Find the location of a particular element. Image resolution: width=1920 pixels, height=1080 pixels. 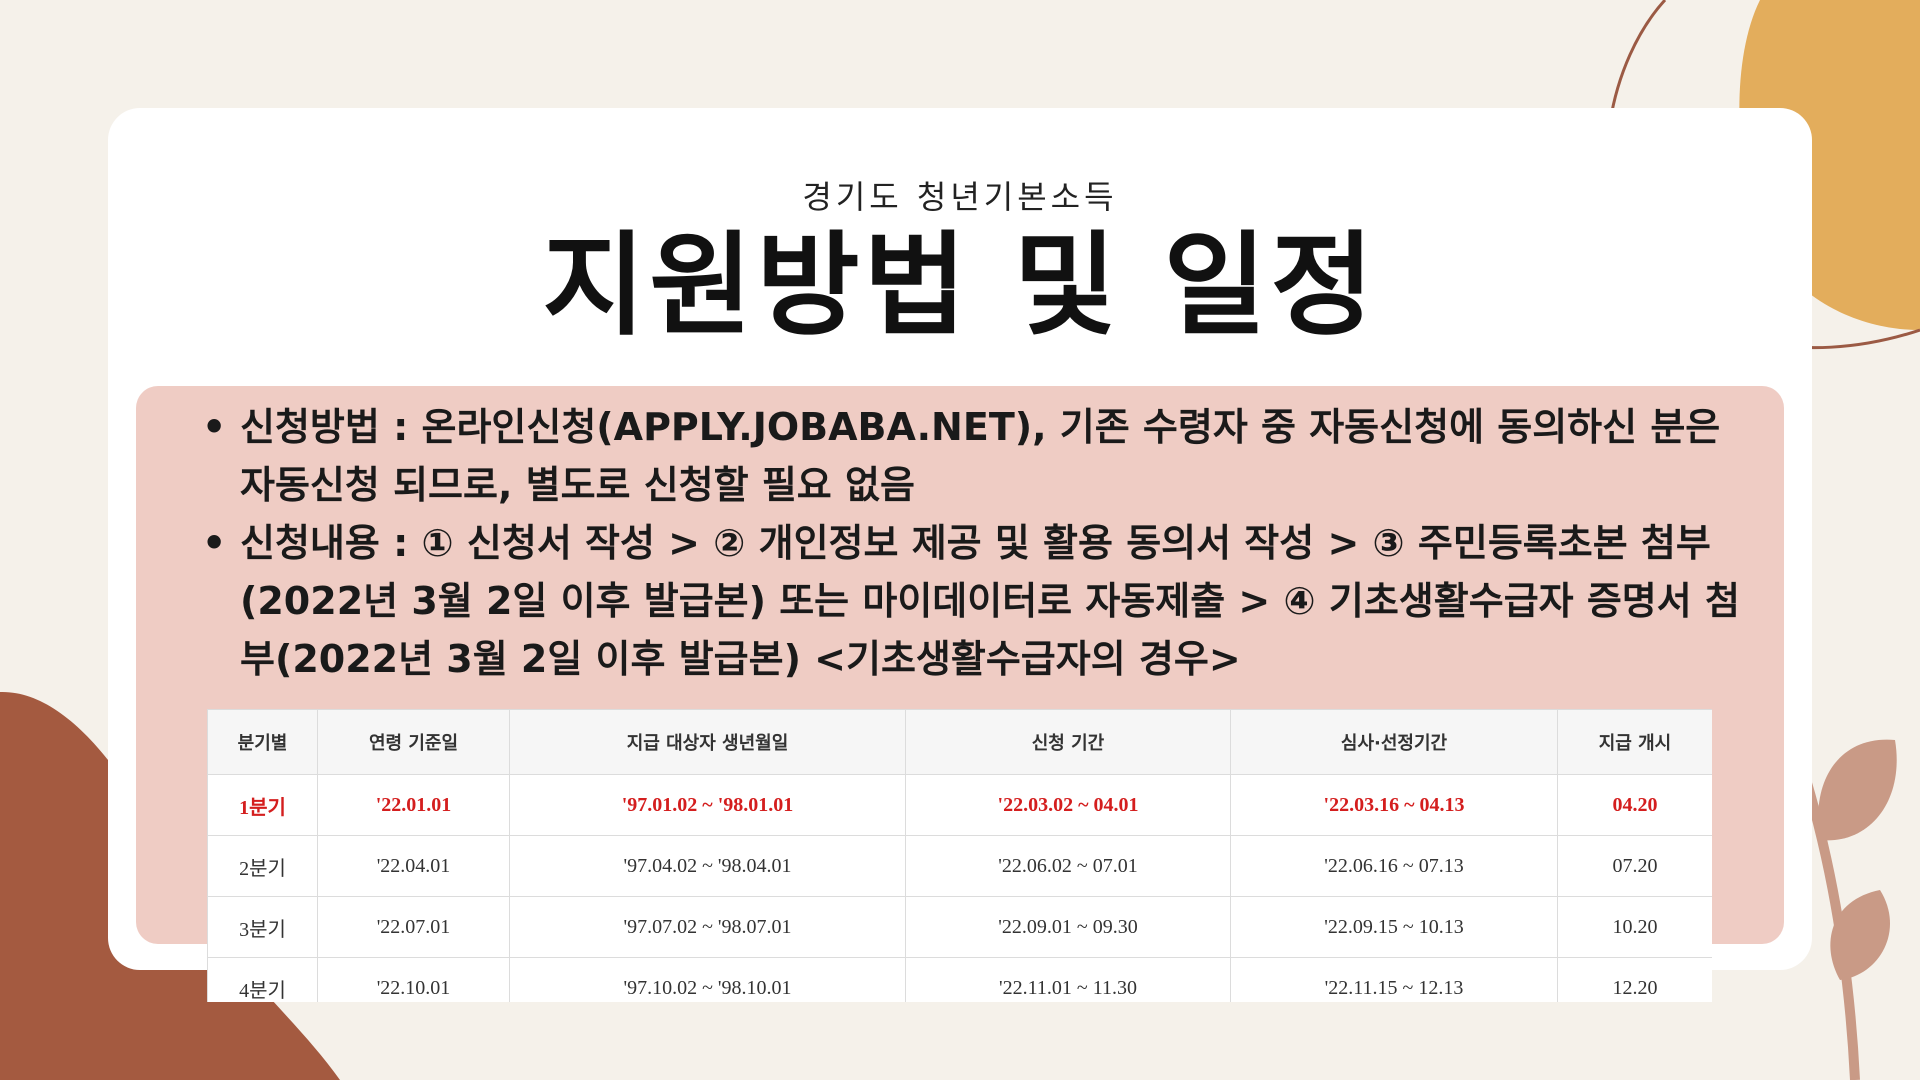

table-cell: 04.20 is located at coordinates (1634, 805).